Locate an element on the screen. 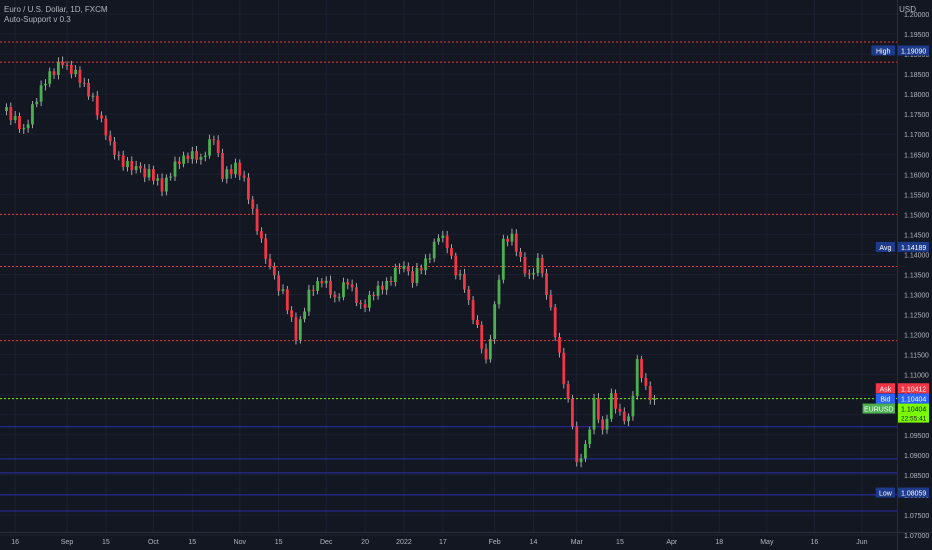  ask-label-value-bg is located at coordinates (913, 388).